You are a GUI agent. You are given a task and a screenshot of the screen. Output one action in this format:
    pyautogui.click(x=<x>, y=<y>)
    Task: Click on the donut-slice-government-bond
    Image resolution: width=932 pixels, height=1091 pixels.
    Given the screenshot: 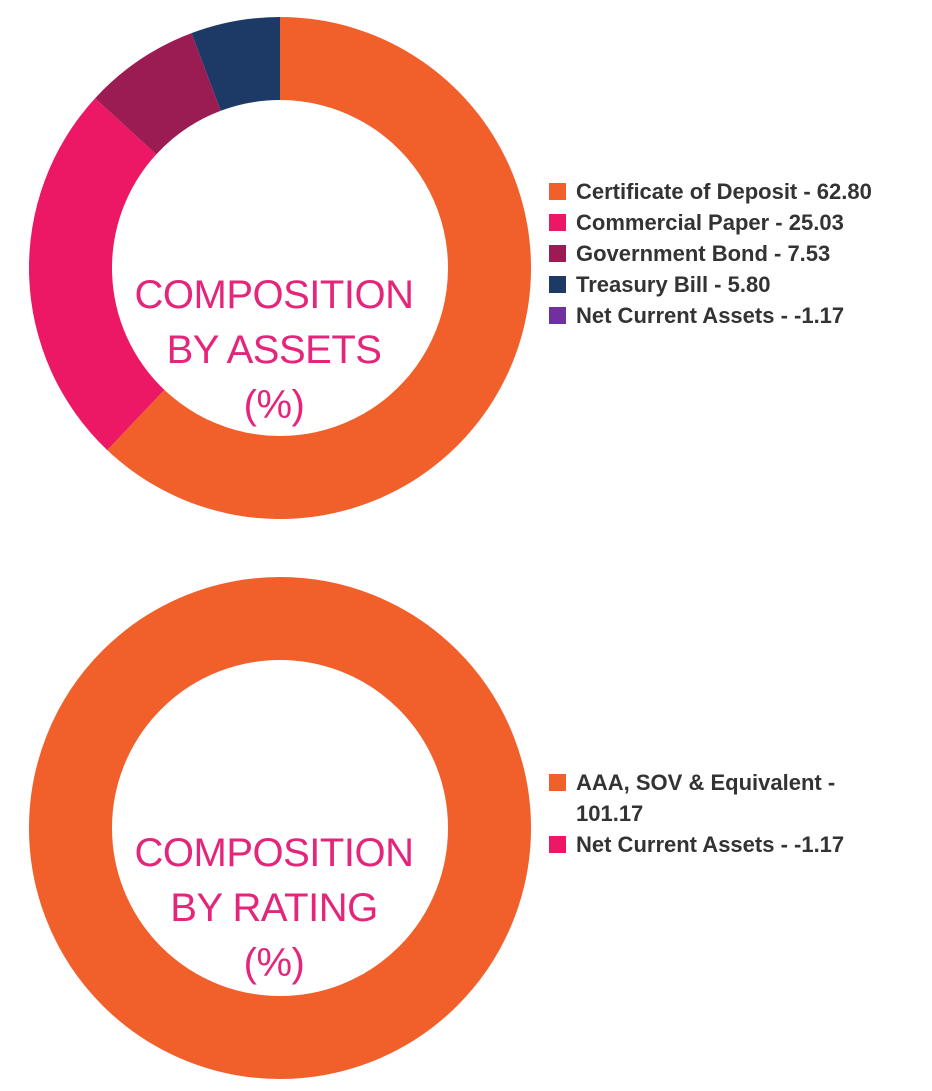 What is the action you would take?
    pyautogui.click(x=158, y=94)
    